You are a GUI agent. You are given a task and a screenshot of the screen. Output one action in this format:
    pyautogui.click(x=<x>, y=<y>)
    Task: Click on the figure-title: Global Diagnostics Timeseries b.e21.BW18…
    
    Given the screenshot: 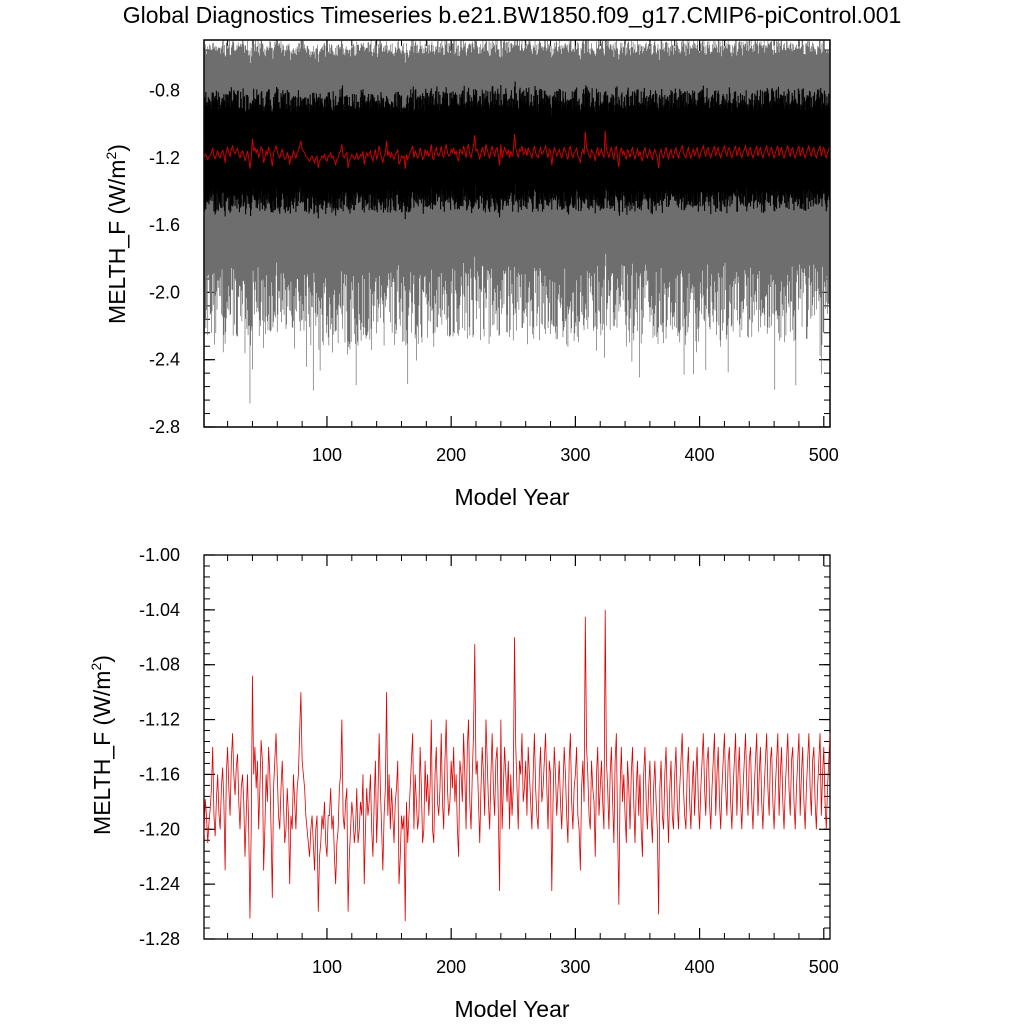 What is the action you would take?
    pyautogui.click(x=512, y=15)
    